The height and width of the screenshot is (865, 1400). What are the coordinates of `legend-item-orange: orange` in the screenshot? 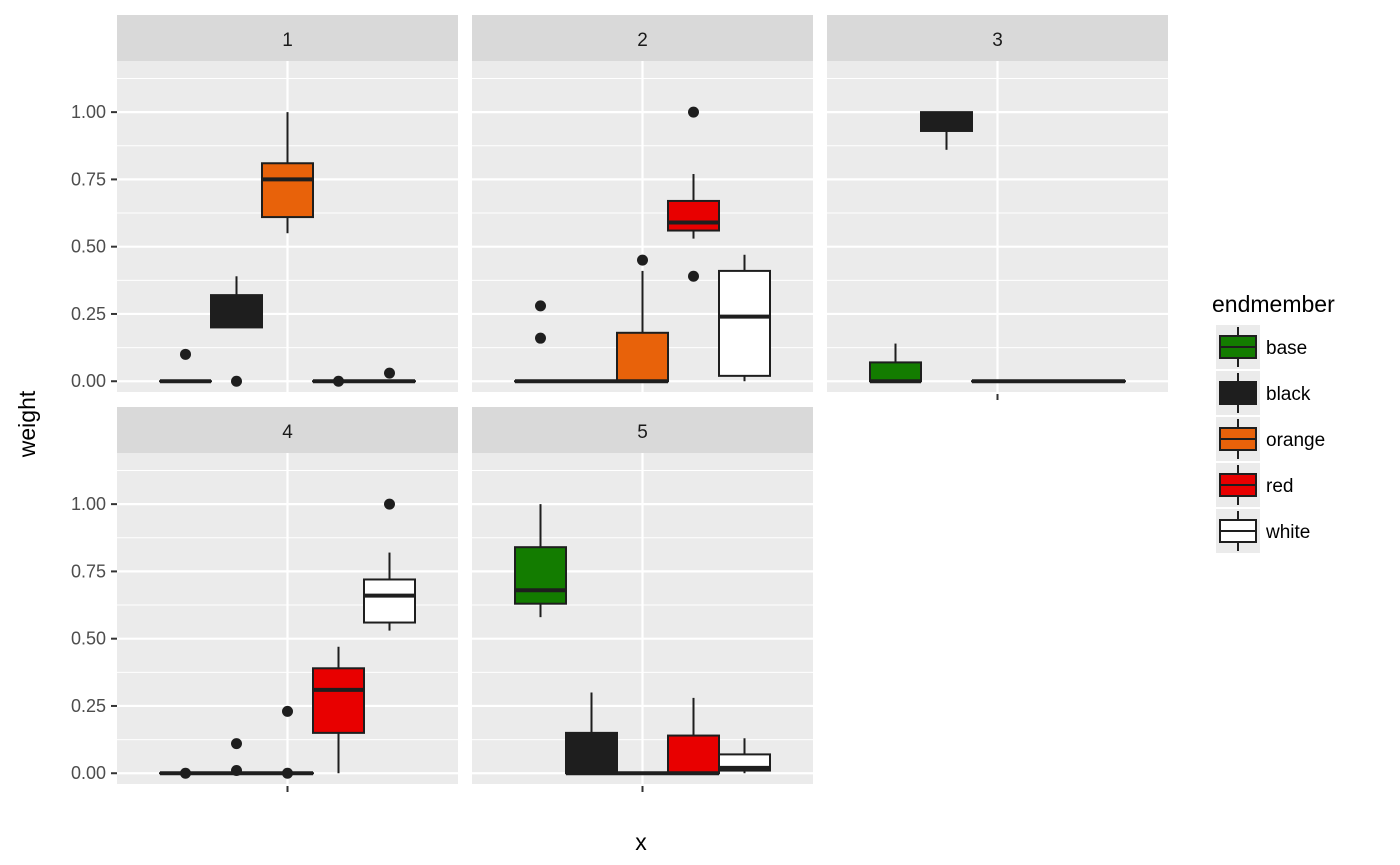 It's located at (1270, 439).